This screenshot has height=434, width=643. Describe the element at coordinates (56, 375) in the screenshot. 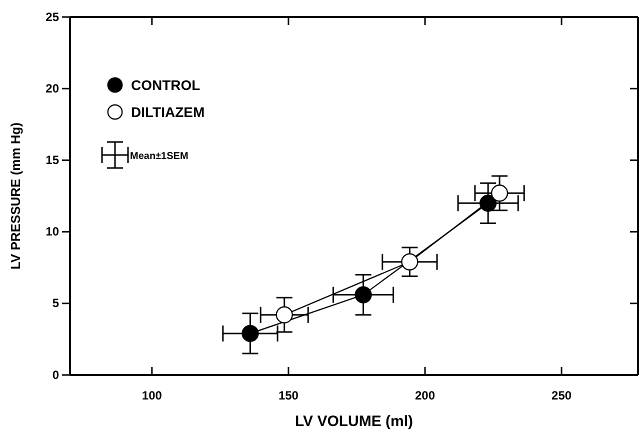

I see `y-tick-label: 0` at that location.